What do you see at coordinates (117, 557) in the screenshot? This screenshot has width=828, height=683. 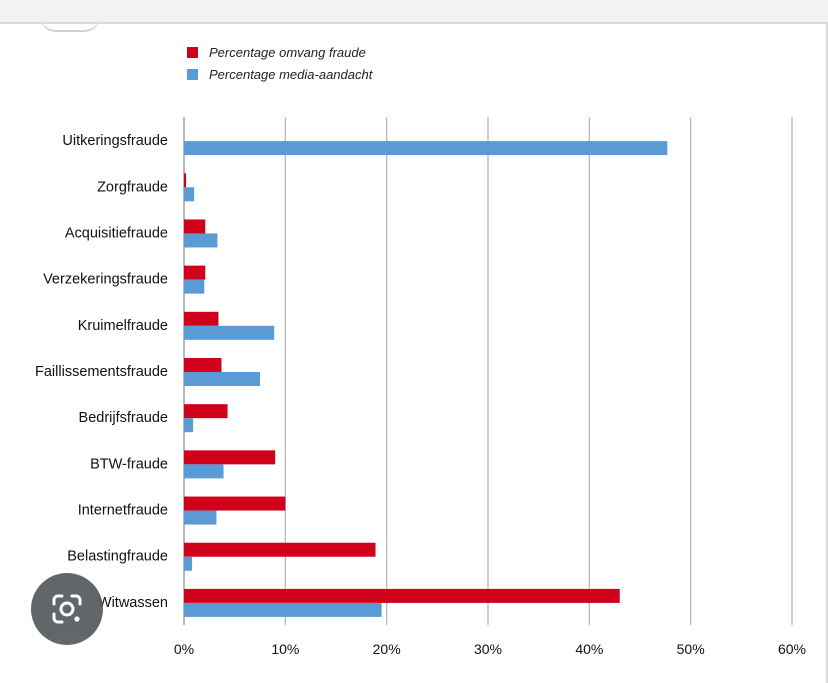 I see `category-label: Belastingfraude` at bounding box center [117, 557].